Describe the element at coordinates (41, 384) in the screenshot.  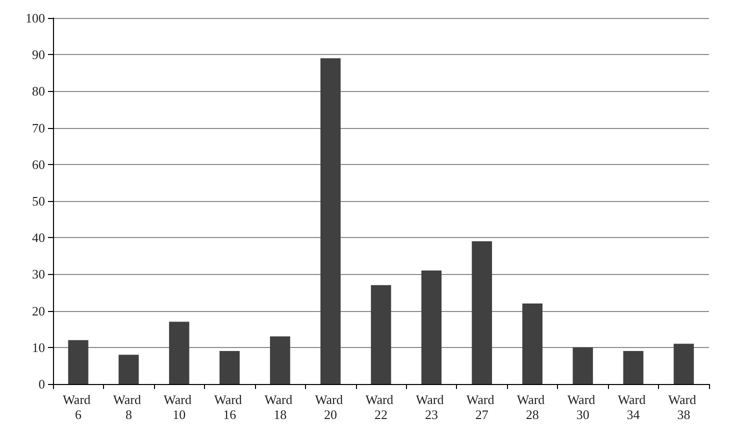
I see `y-tick-label: 0` at that location.